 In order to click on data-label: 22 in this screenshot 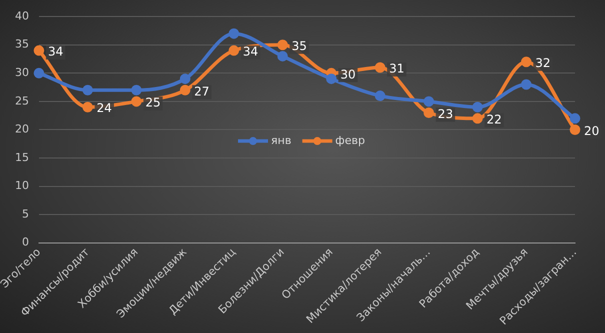, I will do `click(494, 119)`.